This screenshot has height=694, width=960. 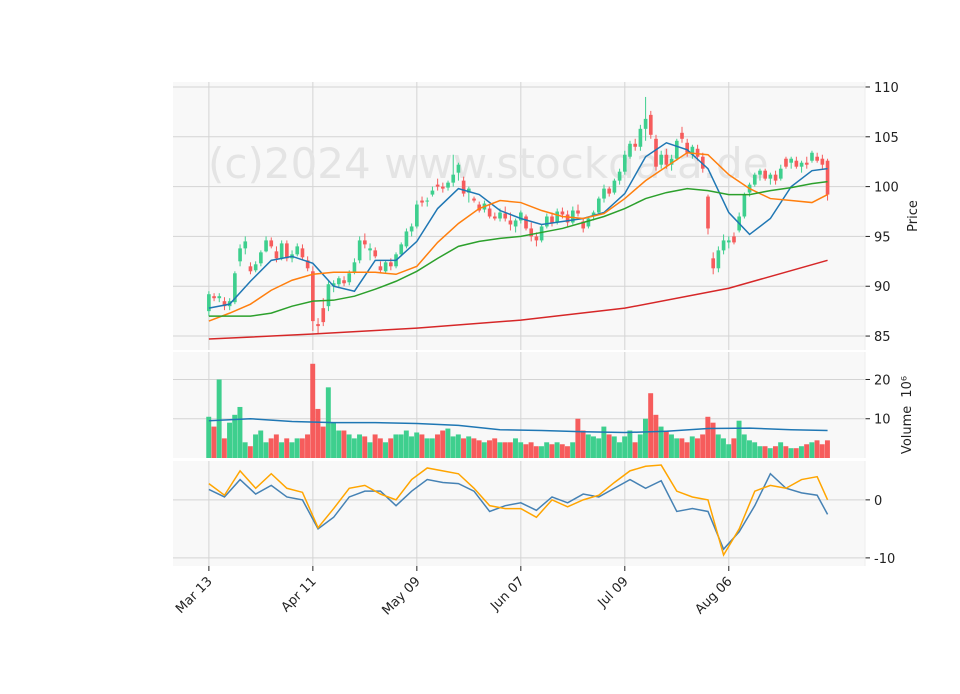 What do you see at coordinates (913, 216) in the screenshot?
I see `y-axis-label: Price` at bounding box center [913, 216].